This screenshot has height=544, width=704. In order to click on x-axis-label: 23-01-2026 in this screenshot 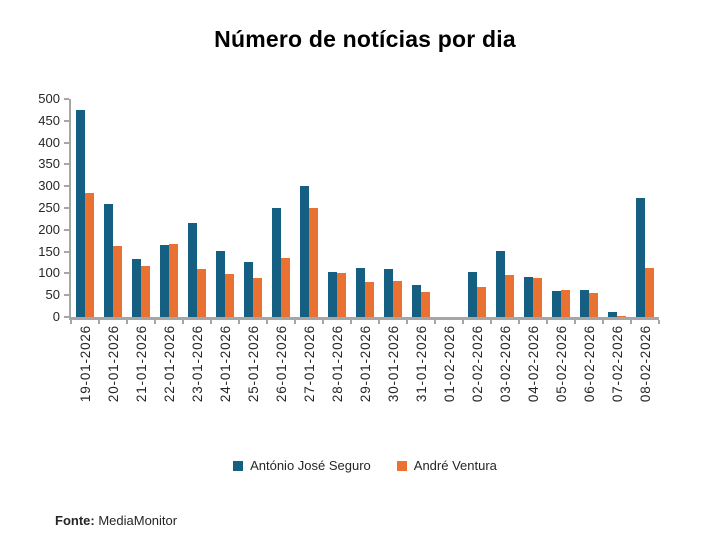, I will do `click(197, 364)`.